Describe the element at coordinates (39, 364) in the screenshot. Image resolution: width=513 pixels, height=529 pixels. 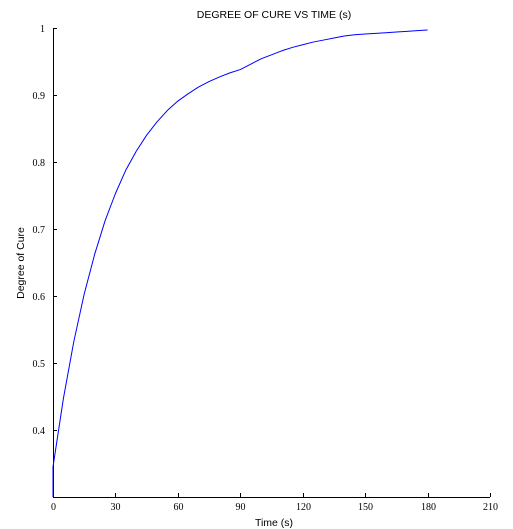
I see `y-tick-label: 0.5` at that location.